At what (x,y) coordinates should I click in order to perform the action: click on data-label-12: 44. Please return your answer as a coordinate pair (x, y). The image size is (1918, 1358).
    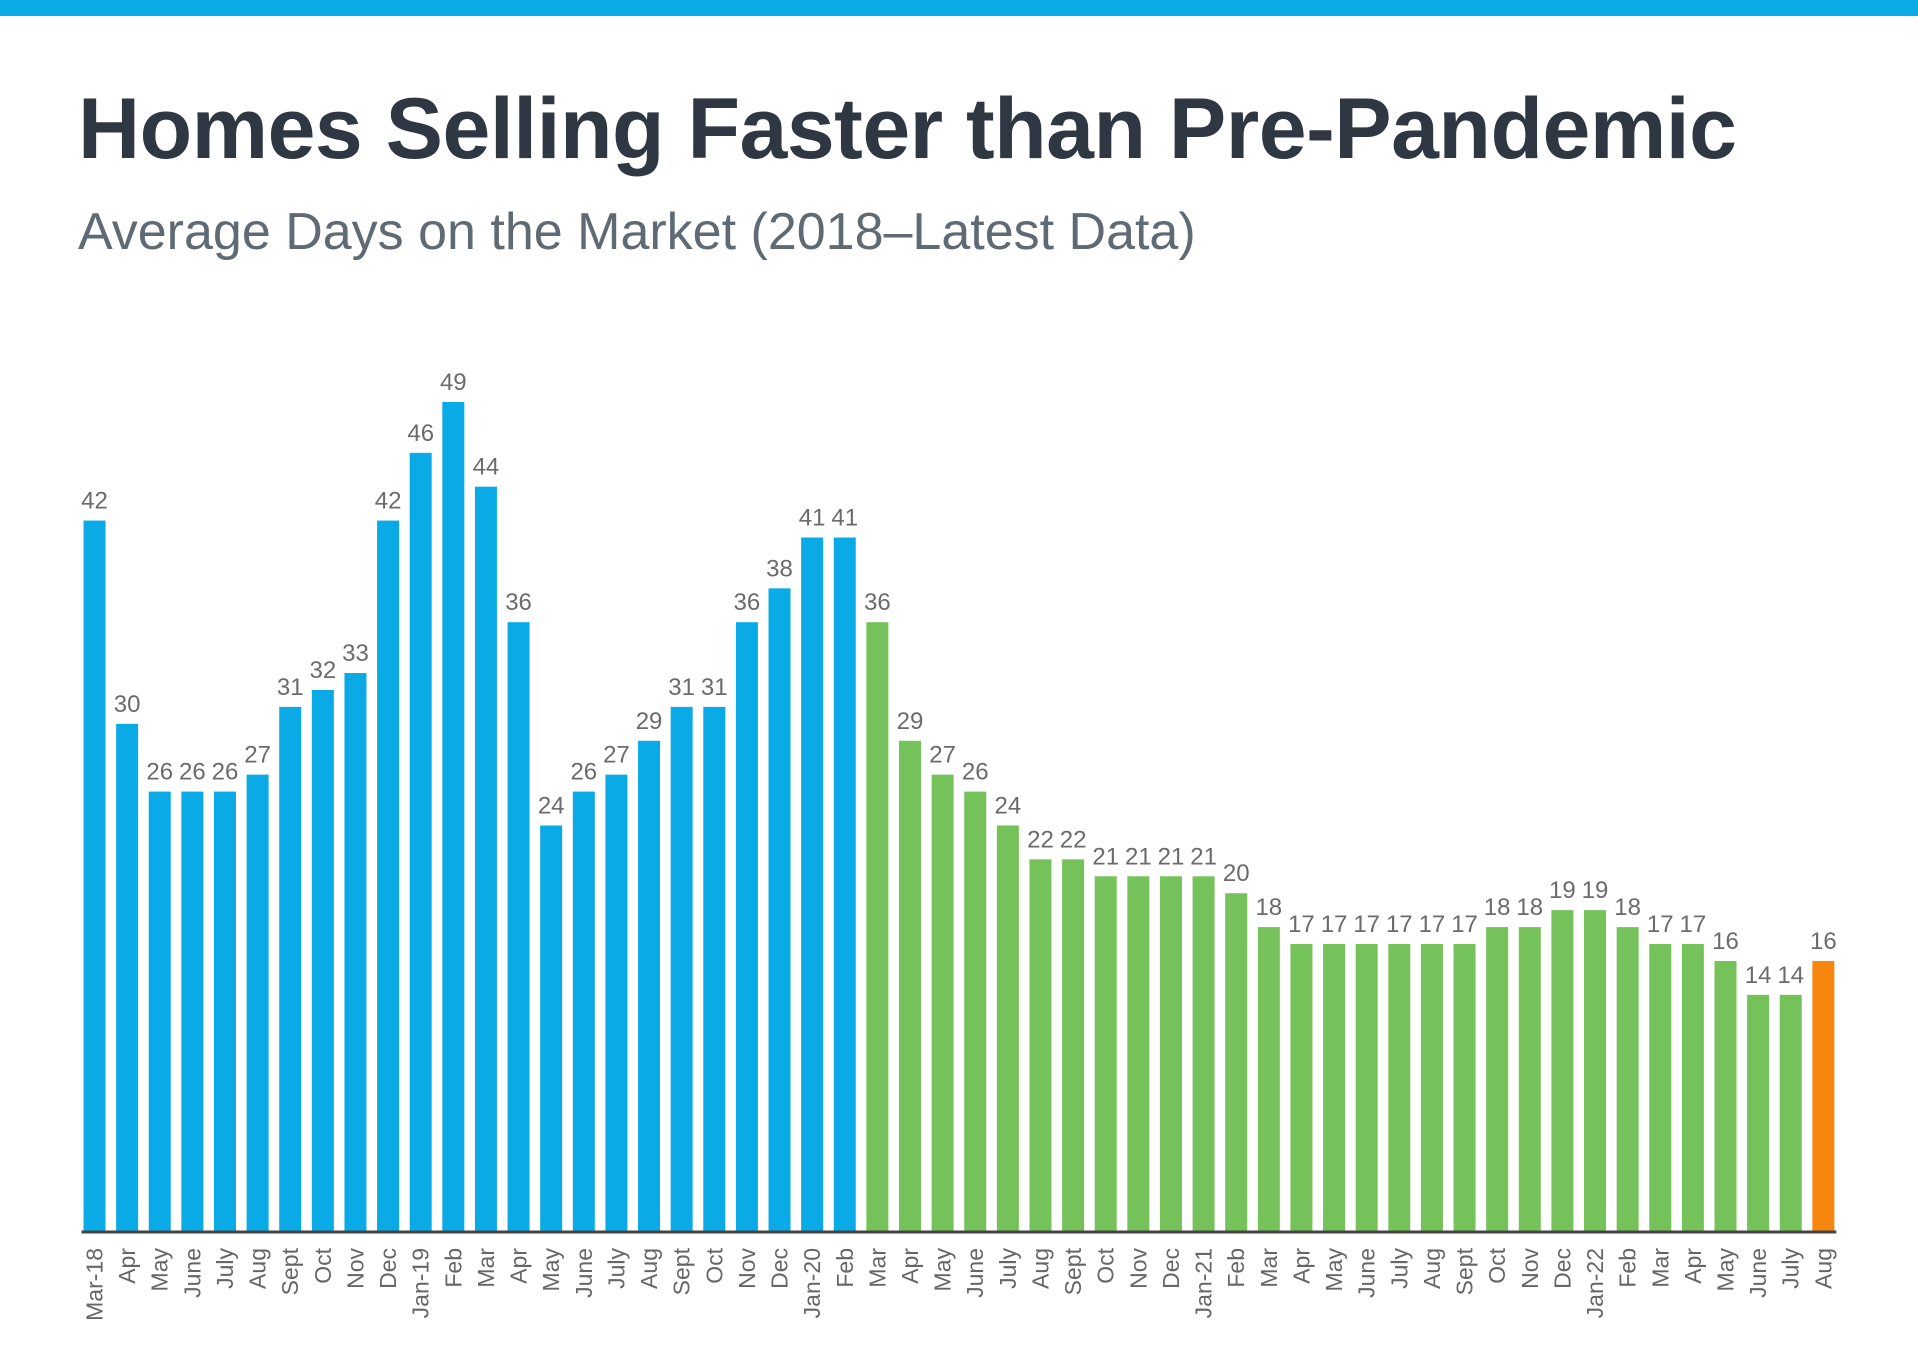
    Looking at the image, I should click on (486, 467).